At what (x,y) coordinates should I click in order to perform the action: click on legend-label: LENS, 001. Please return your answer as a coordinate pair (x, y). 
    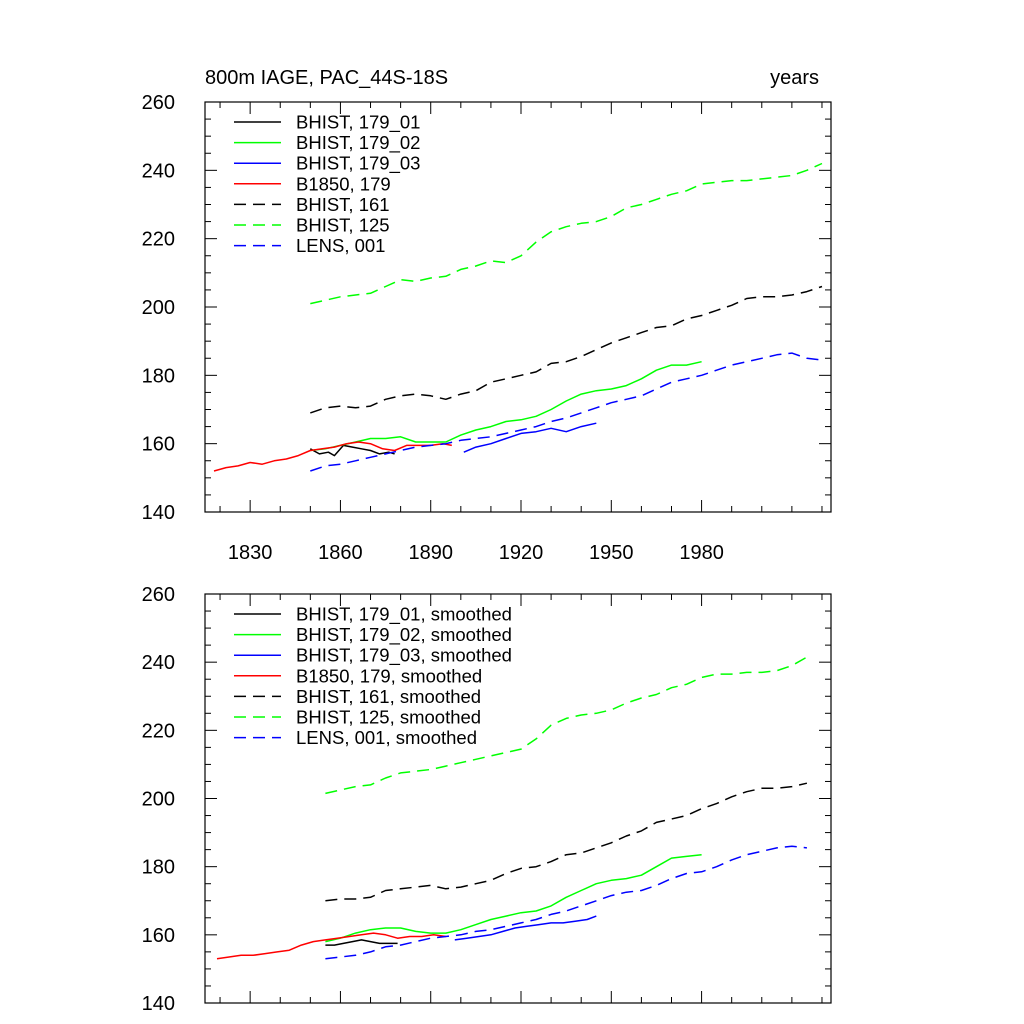
    Looking at the image, I should click on (340, 245).